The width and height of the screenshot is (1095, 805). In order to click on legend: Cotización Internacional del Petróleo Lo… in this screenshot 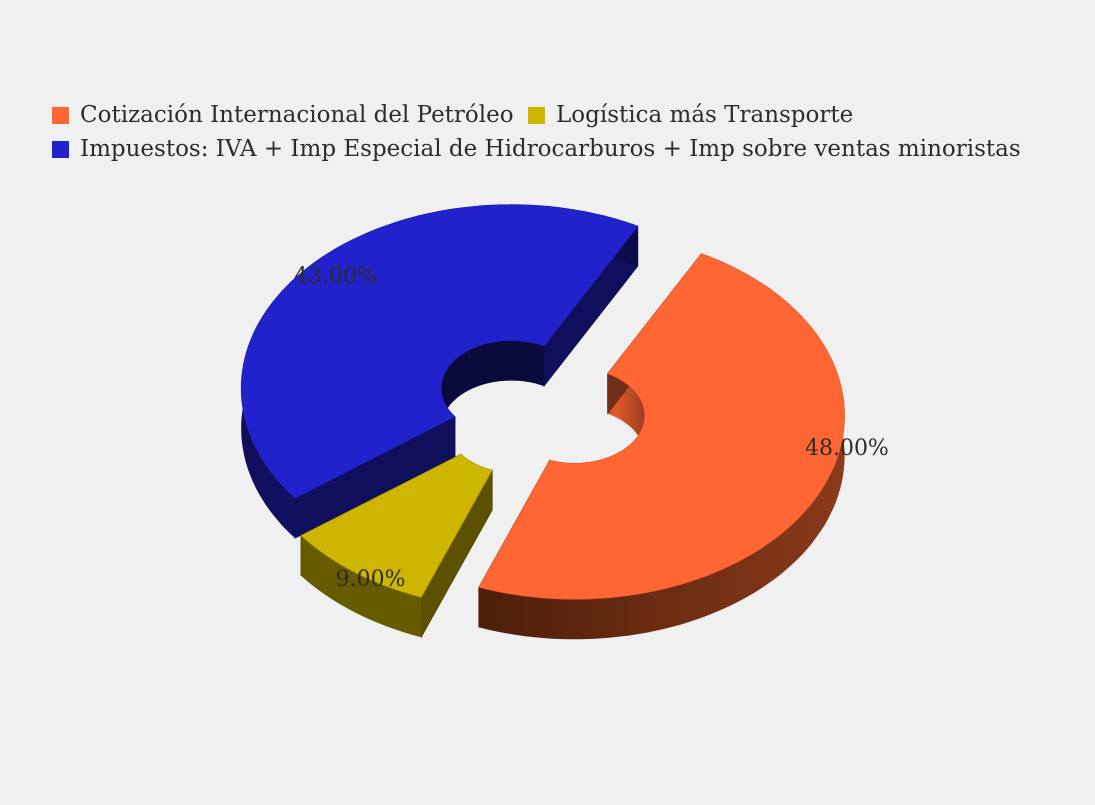, I will do `click(552, 132)`.